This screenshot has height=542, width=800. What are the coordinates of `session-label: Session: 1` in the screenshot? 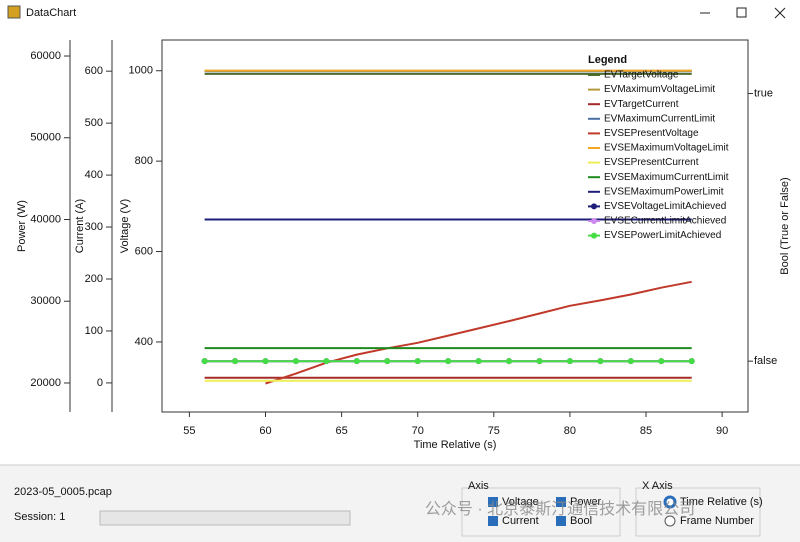 It's located at (39, 517).